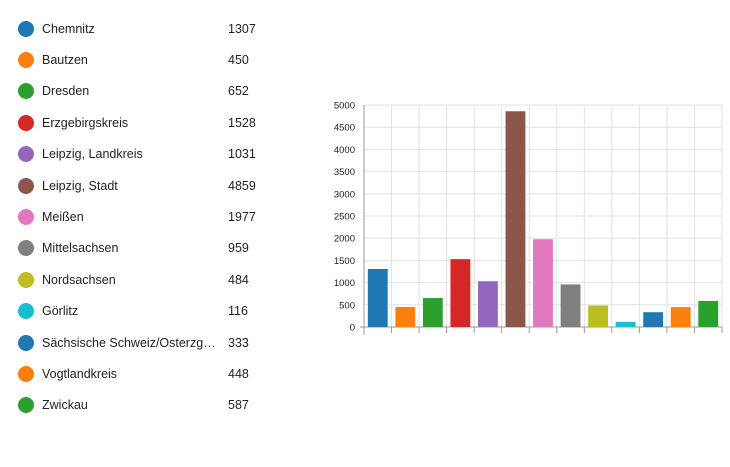 This screenshot has height=467, width=730. Describe the element at coordinates (158, 91) in the screenshot. I see `legend-item: Dresden 652` at that location.